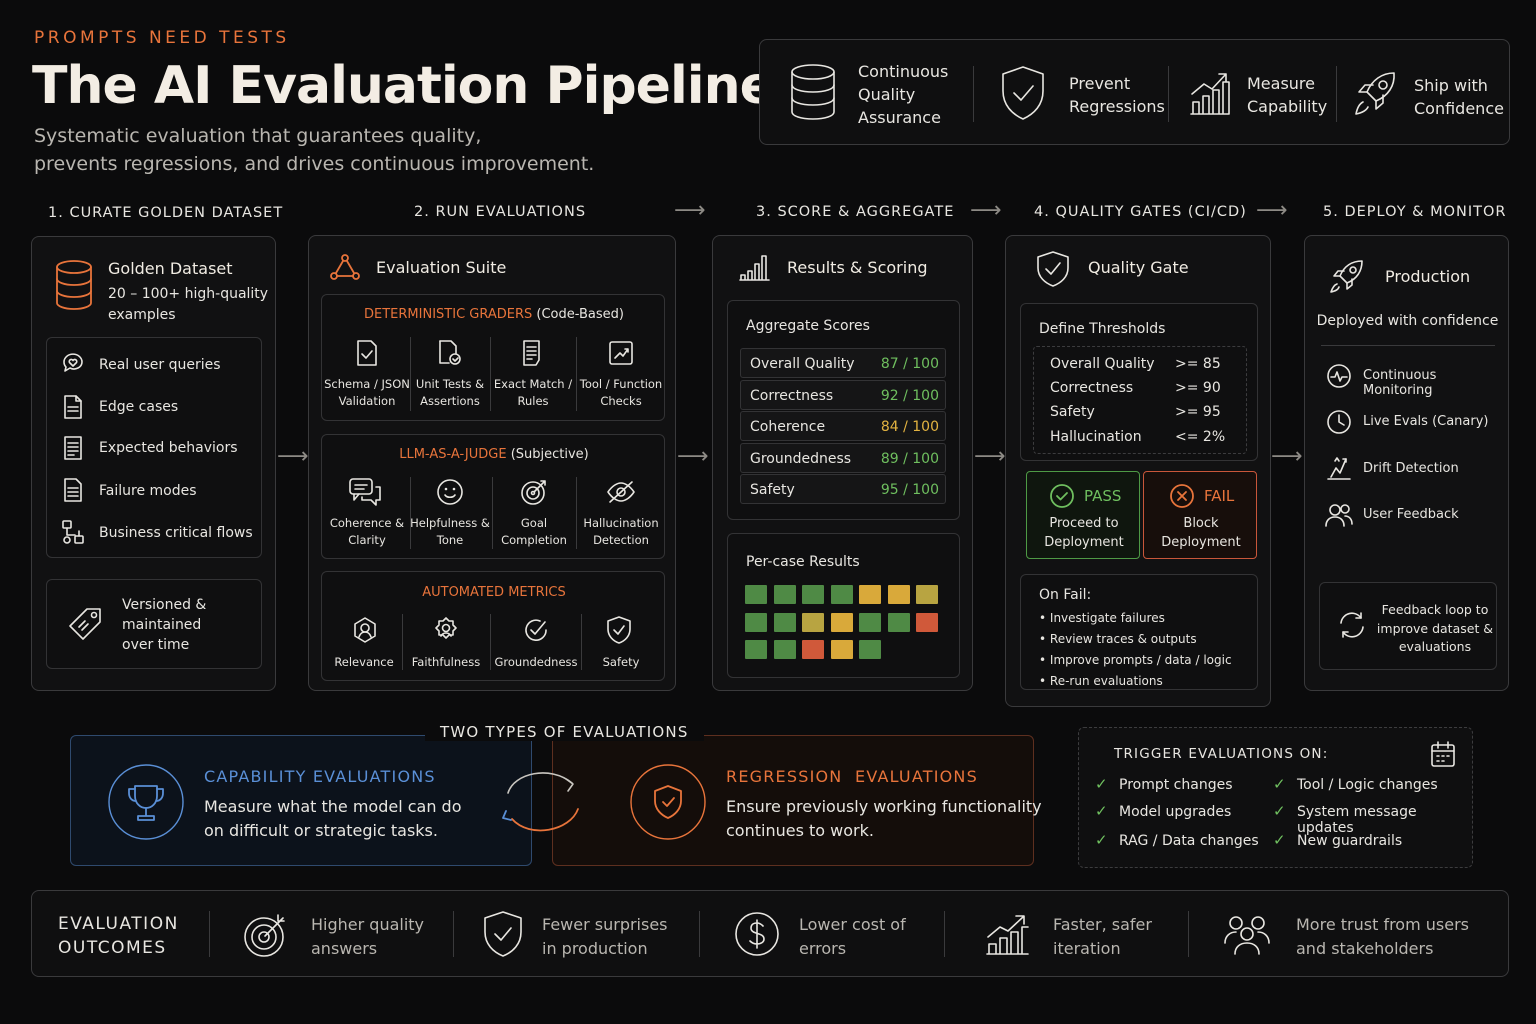 This screenshot has height=1024, width=1536. Describe the element at coordinates (808, 326) in the screenshot. I see `aggregate-scores-title: Aggregate Scores` at that location.